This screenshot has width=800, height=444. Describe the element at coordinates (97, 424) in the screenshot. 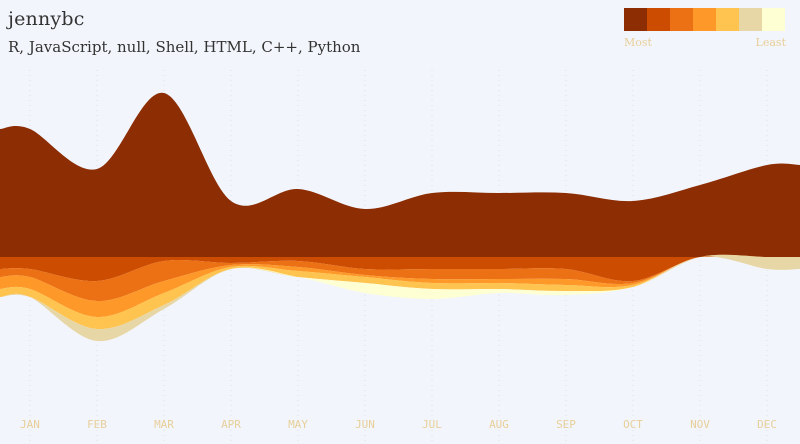

I see `x-tick-label: FEB` at that location.